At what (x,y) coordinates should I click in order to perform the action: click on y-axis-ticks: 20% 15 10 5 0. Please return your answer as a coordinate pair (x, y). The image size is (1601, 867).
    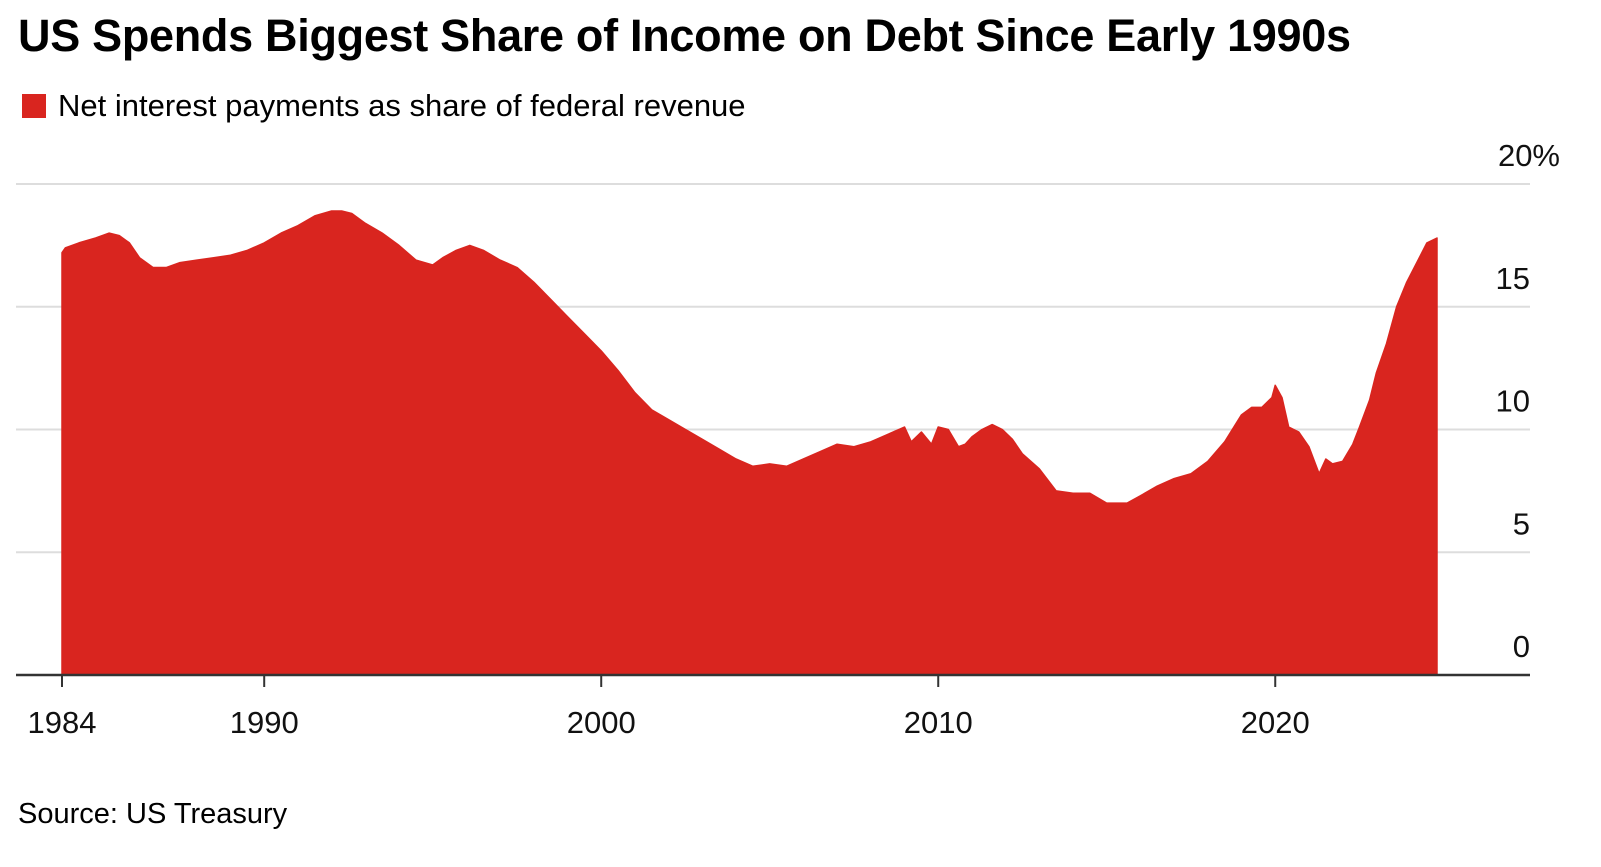
    Looking at the image, I should click on (1528, 401).